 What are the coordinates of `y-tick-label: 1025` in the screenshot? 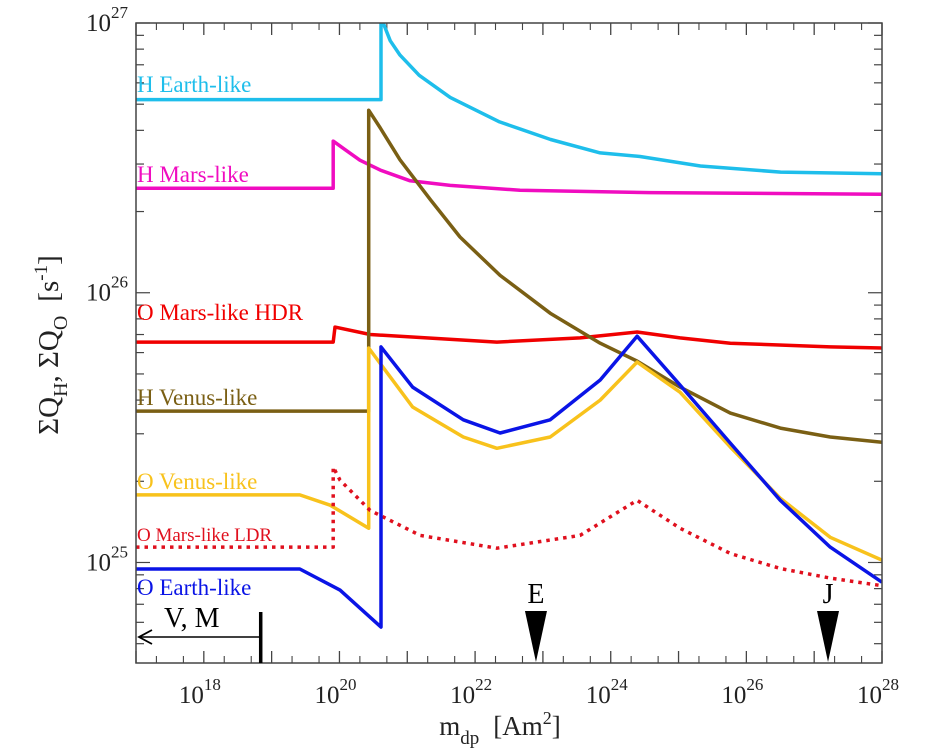 It's located at (107, 559).